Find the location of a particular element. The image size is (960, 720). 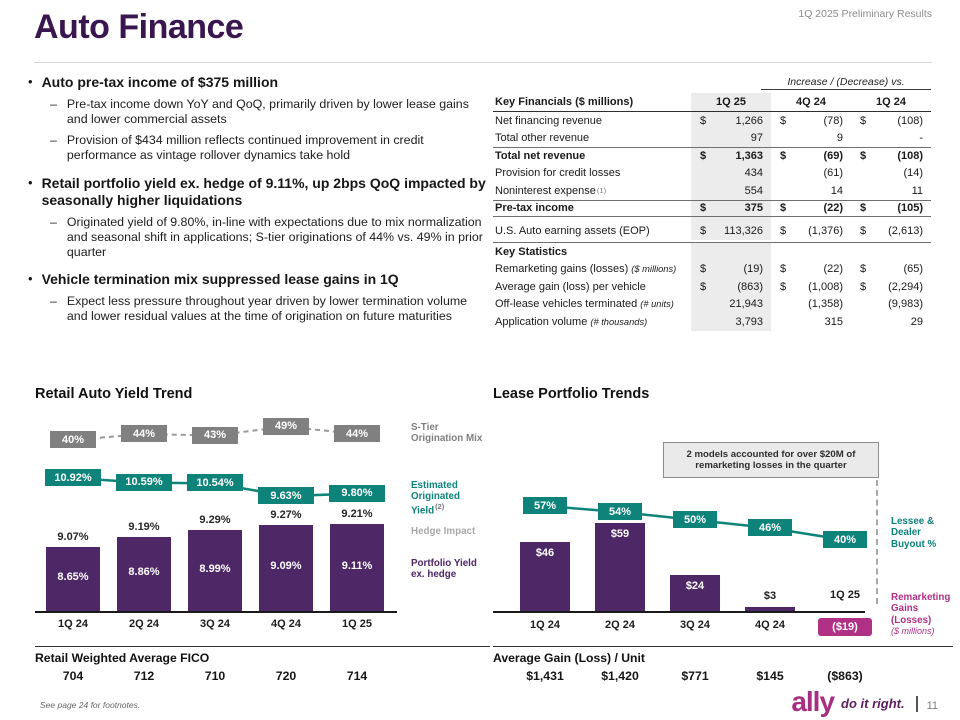

value-cell: $ (19) is located at coordinates (731, 269).